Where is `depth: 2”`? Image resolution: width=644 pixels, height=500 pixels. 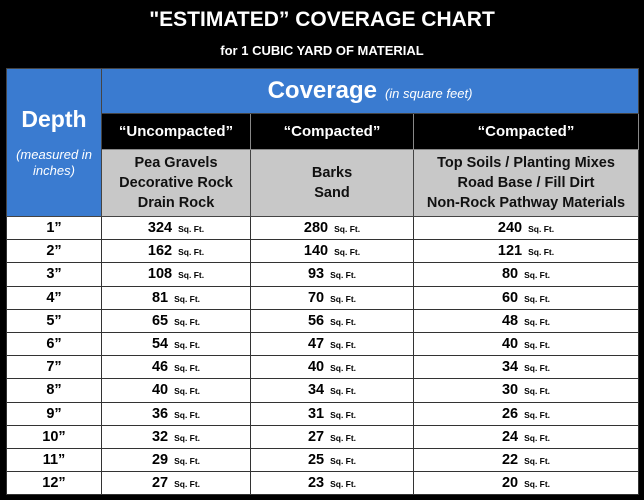
depth: 2” is located at coordinates (54, 251).